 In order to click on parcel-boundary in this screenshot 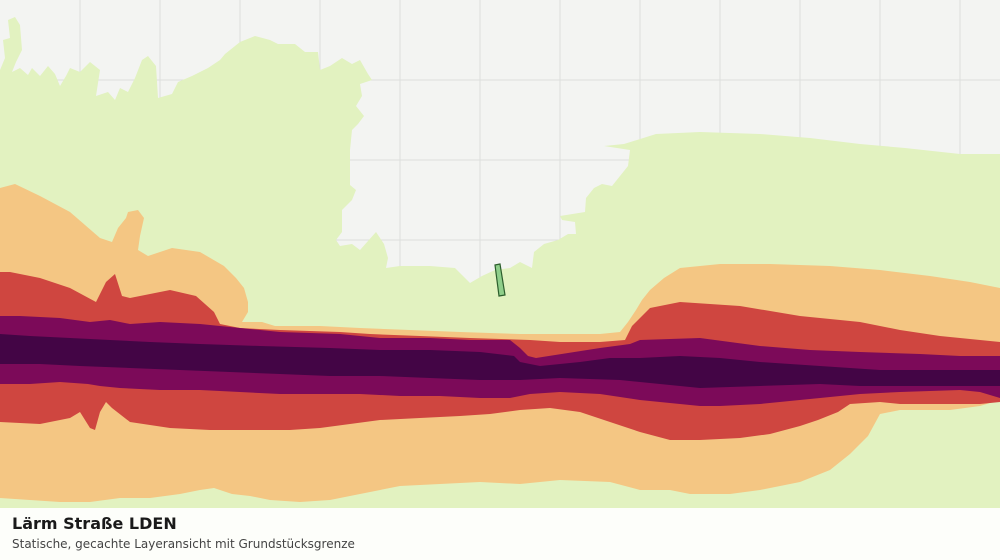, I will do `click(500, 280)`.